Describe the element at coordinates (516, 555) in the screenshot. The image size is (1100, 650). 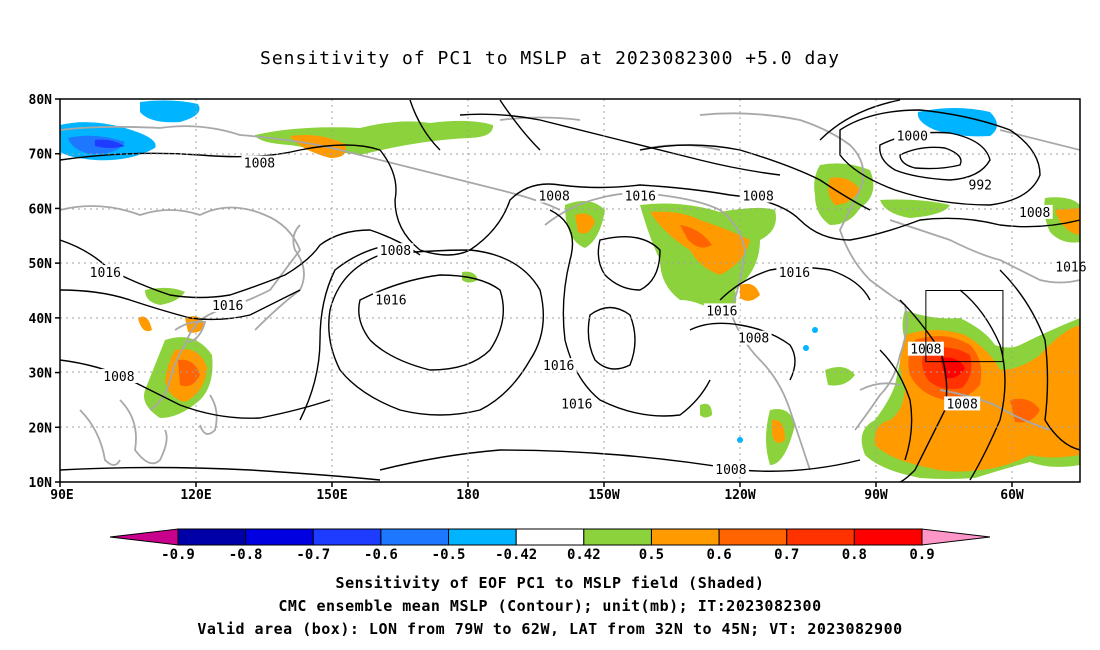
I see `colorbar-label: -0.42` at that location.